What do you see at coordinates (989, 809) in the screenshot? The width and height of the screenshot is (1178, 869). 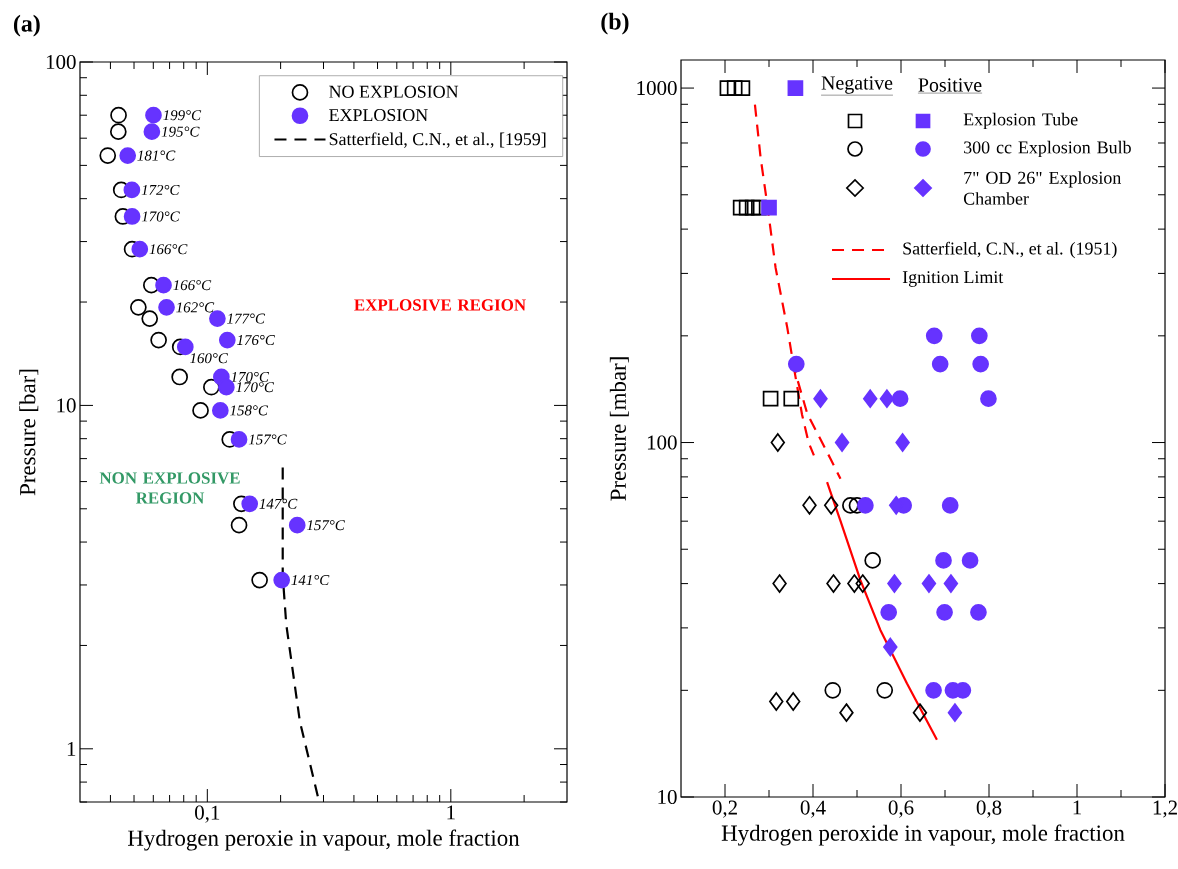 I see `x-tick-label: 0,8` at bounding box center [989, 809].